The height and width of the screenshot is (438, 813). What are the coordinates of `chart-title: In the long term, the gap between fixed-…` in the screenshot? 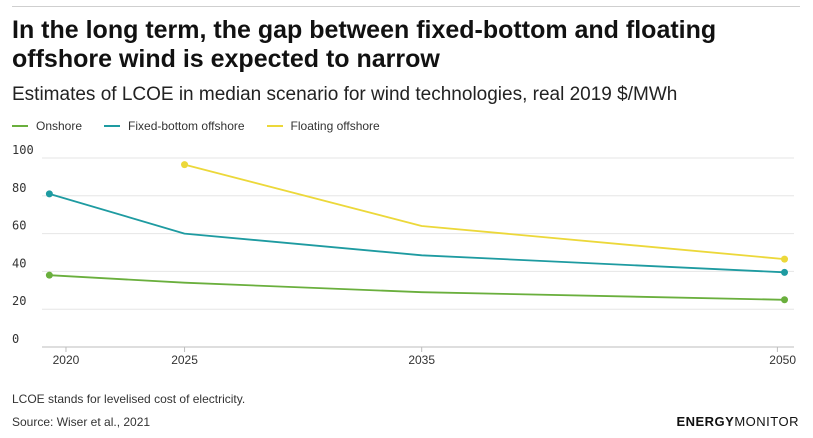 It's located at (364, 44).